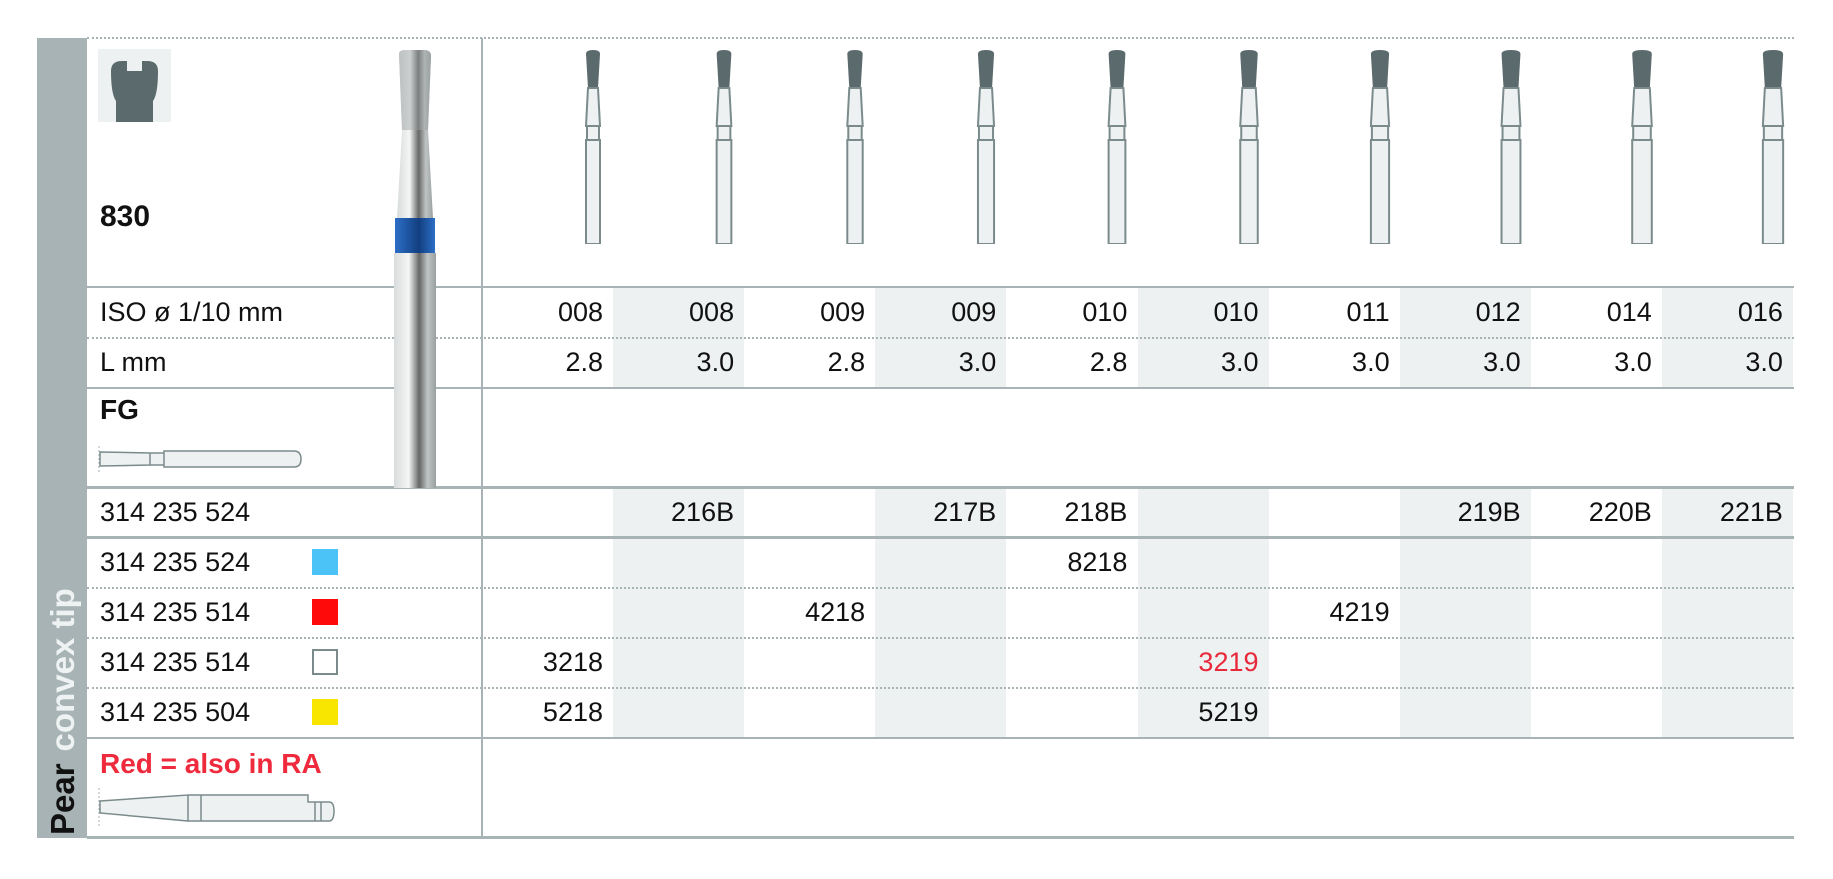  What do you see at coordinates (965, 512) in the screenshot?
I see `order-number: 217B` at bounding box center [965, 512].